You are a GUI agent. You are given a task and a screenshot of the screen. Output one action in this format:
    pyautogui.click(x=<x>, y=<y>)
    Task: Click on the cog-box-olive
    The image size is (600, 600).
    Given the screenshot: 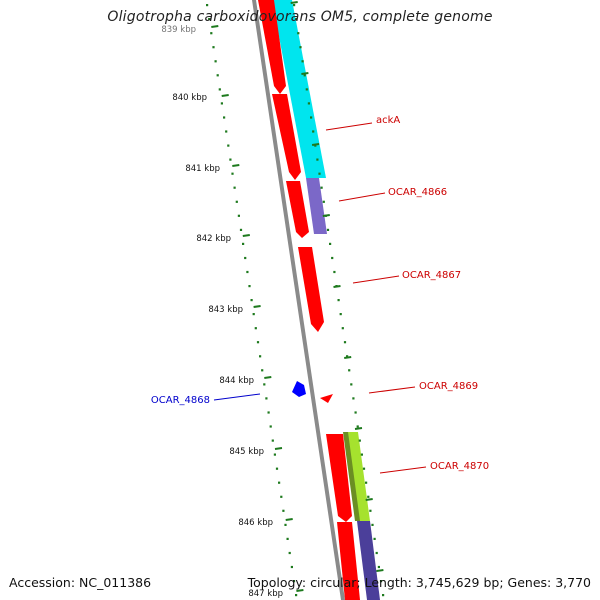 What is the action you would take?
    pyautogui.click(x=351, y=476)
    